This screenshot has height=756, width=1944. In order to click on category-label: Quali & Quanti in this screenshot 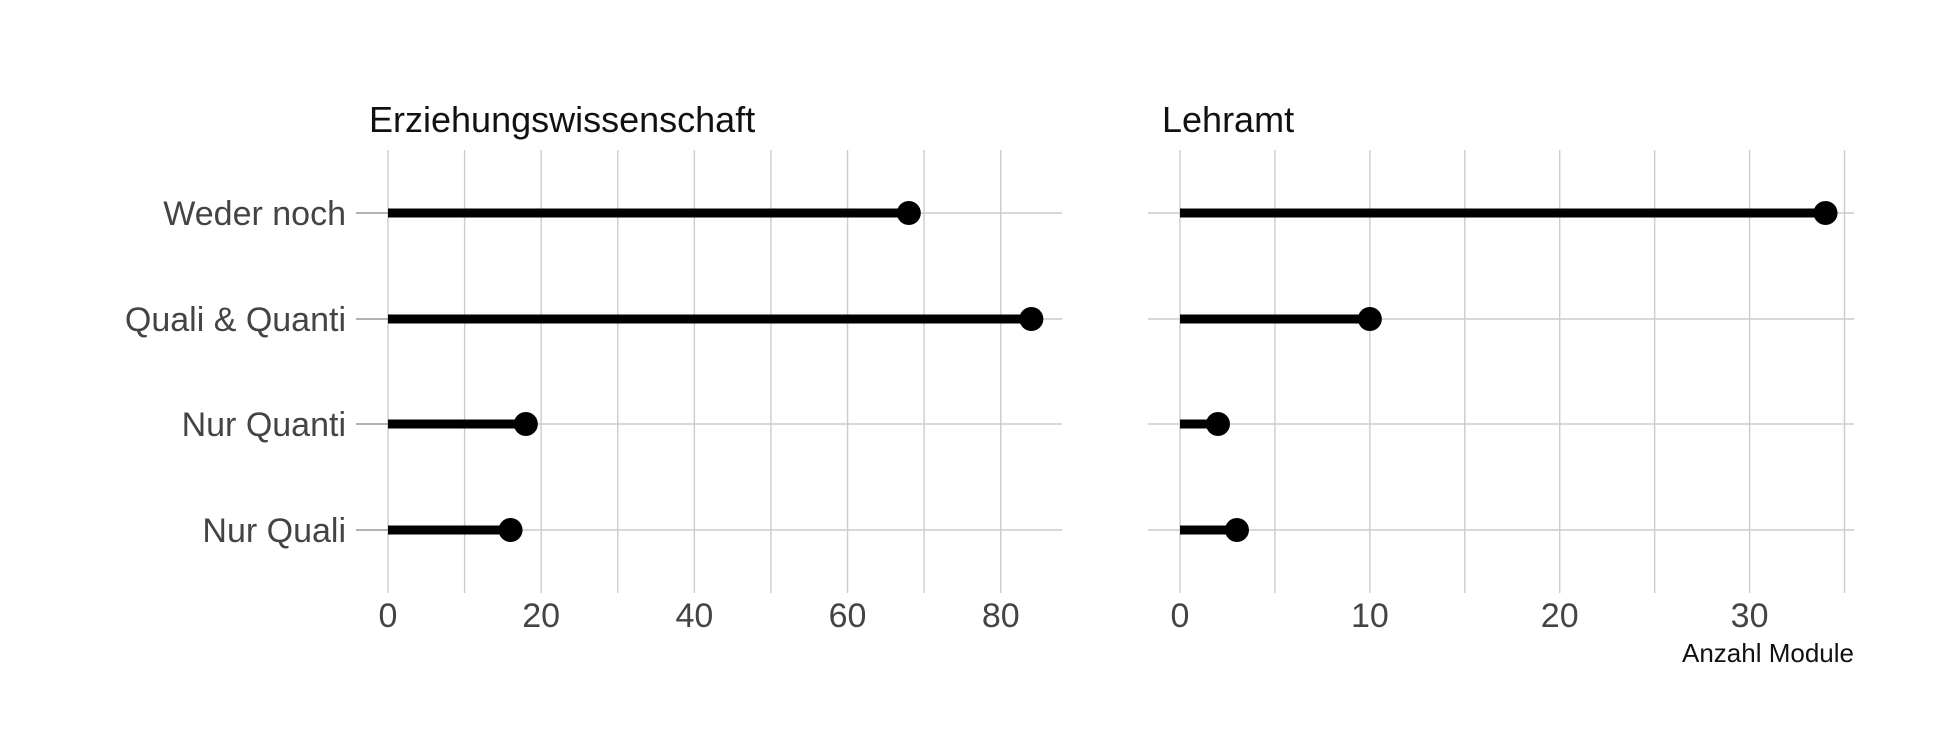, I will do `click(235, 320)`.